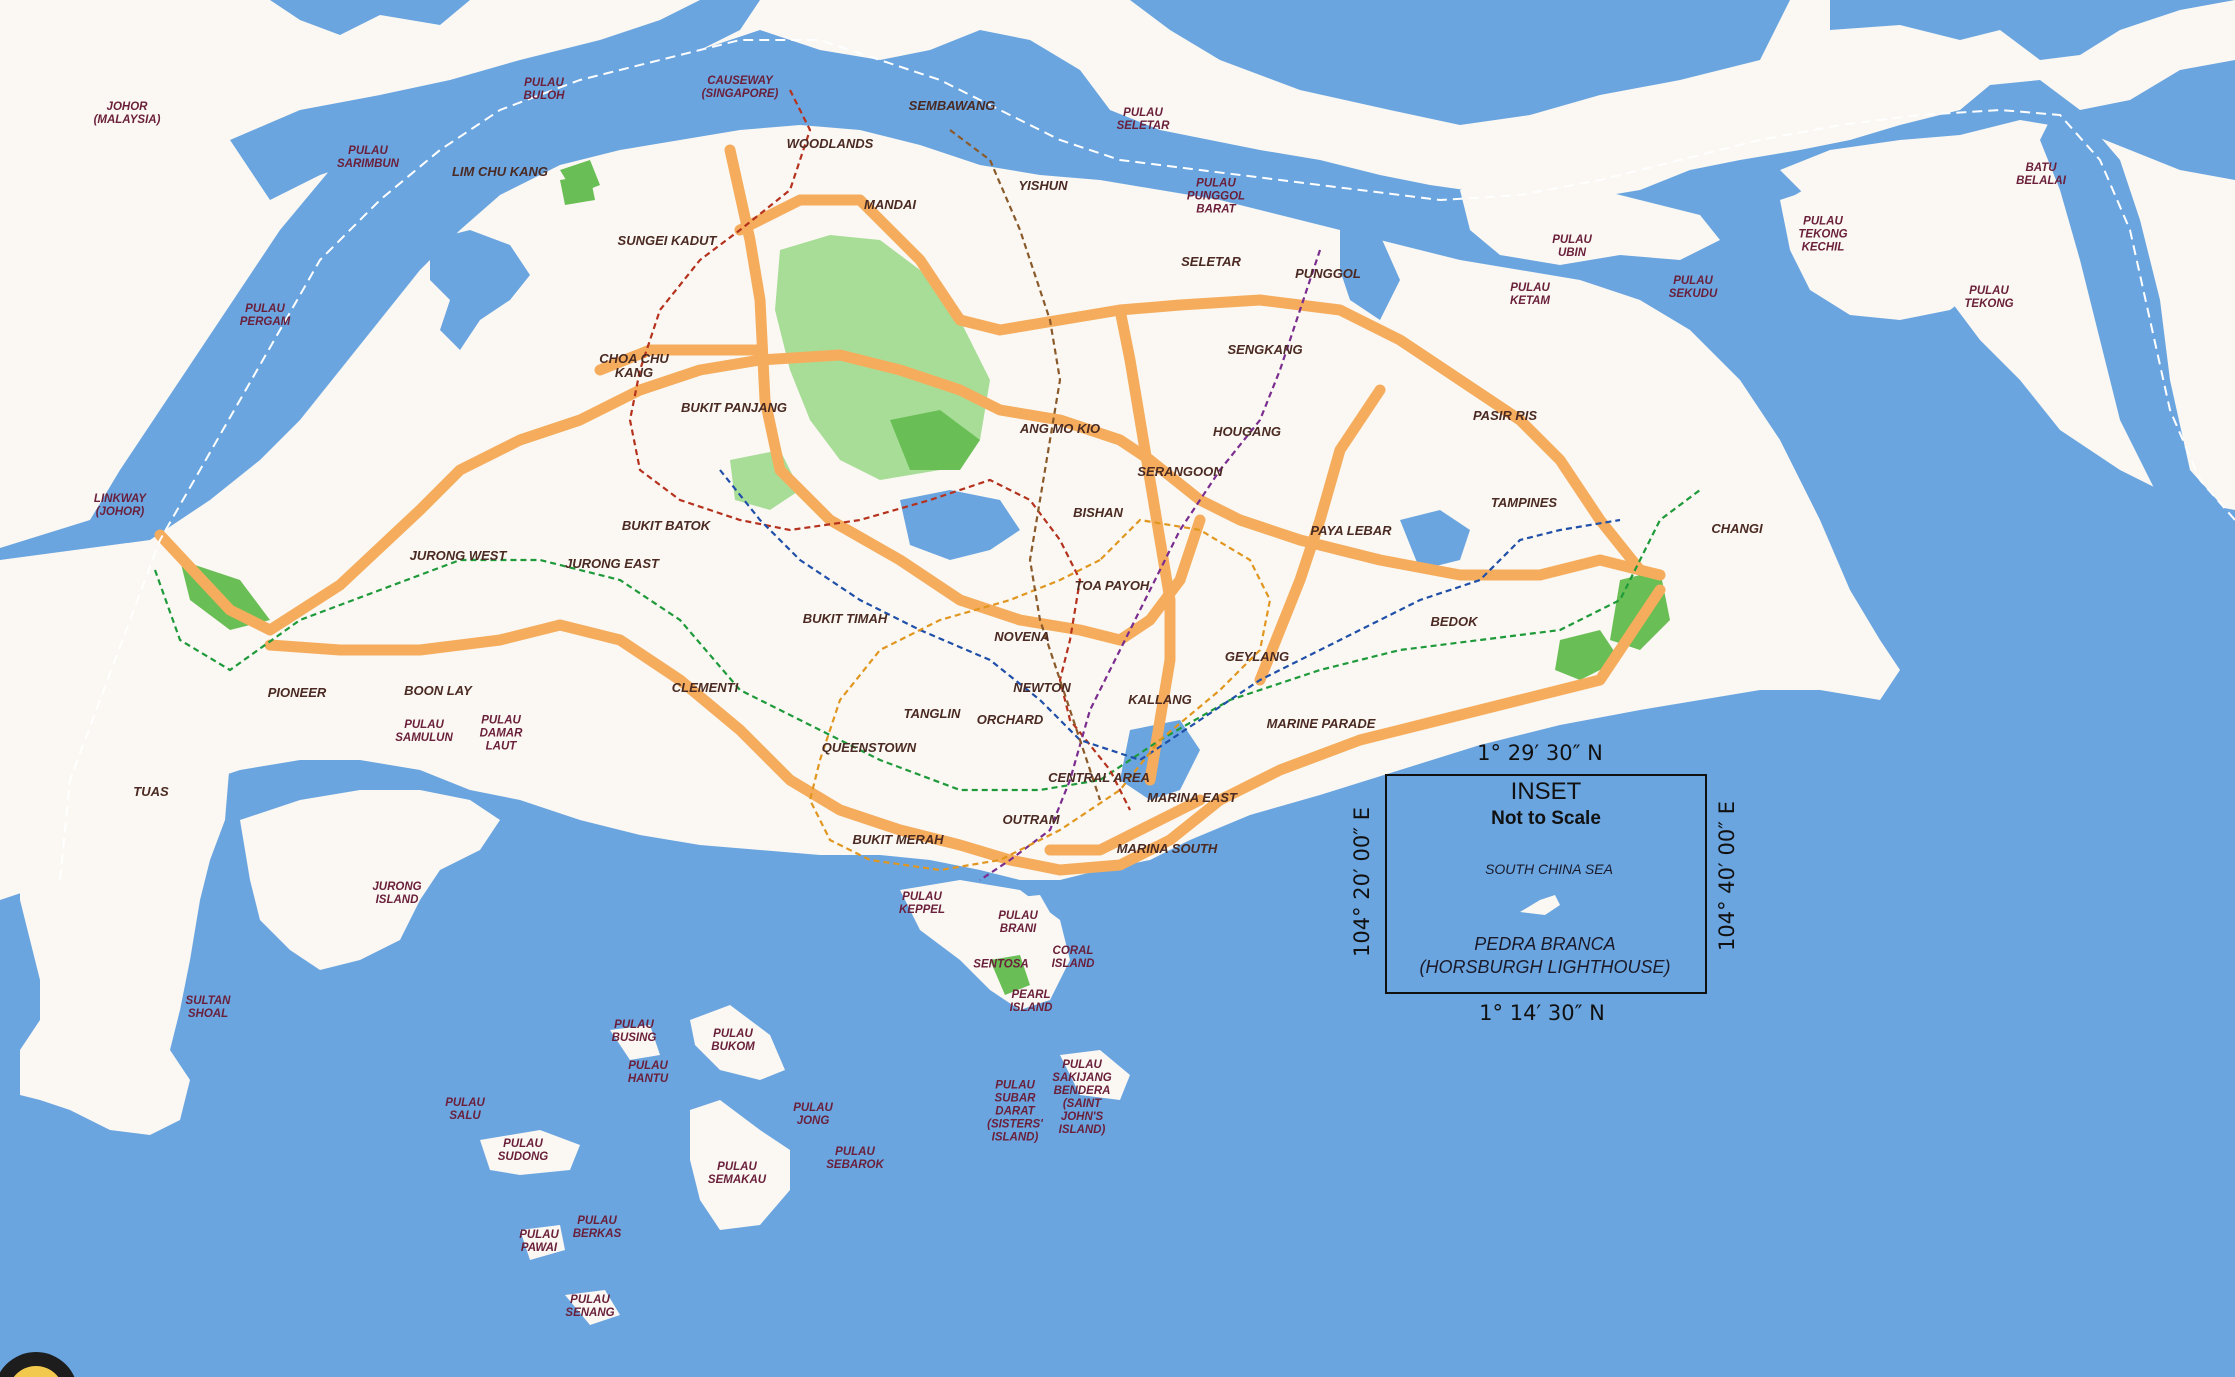 This screenshot has width=2235, height=1377. I want to click on lim-chu-kang-park, so click(577, 190).